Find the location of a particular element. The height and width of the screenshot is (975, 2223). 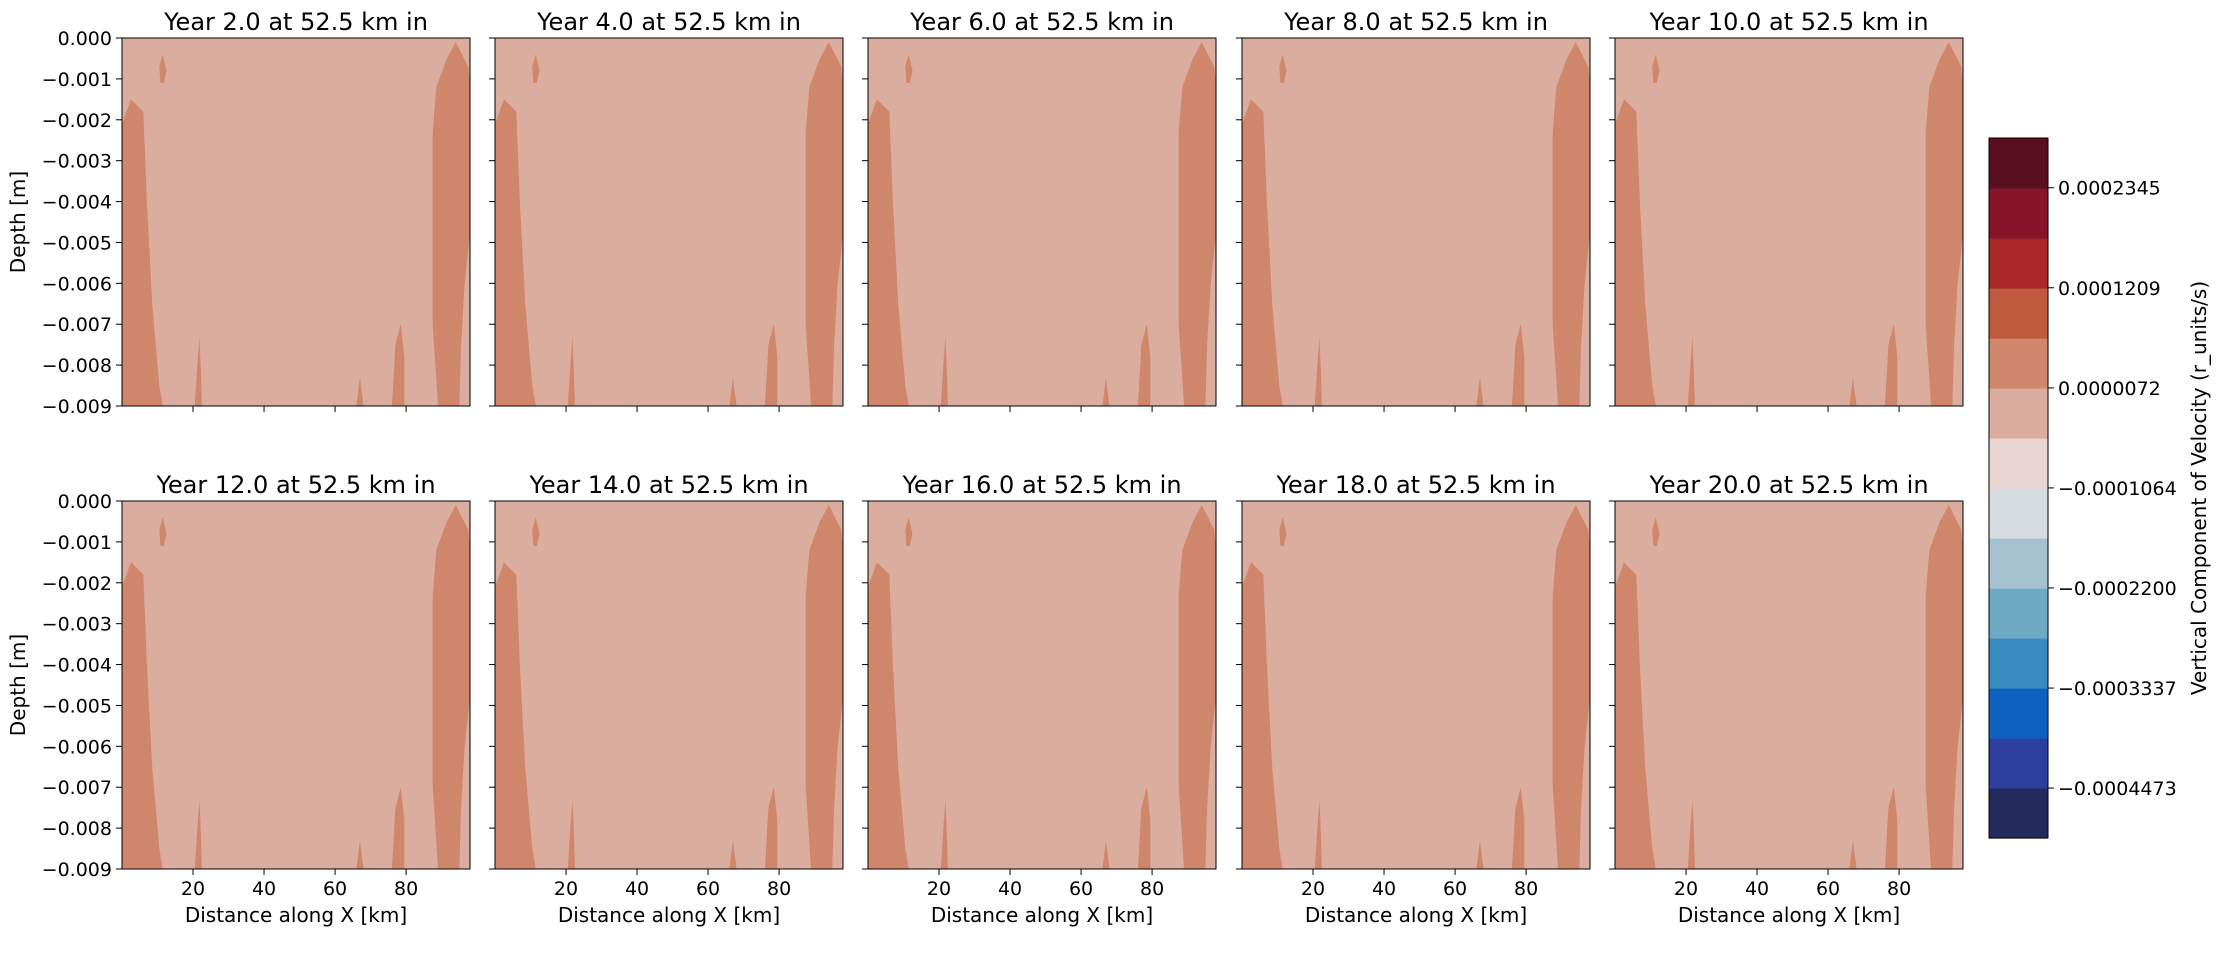

y-tick-label: −0.009 is located at coordinates (77, 407).